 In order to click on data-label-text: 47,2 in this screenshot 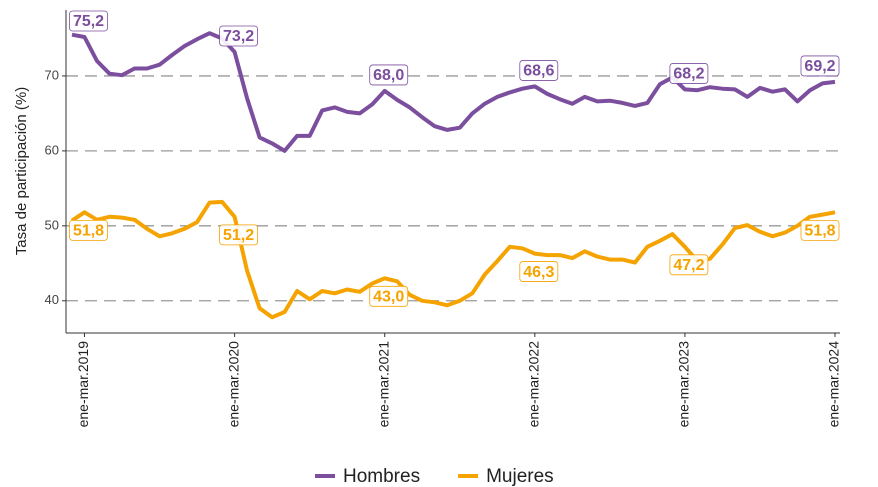, I will do `click(688, 265)`.